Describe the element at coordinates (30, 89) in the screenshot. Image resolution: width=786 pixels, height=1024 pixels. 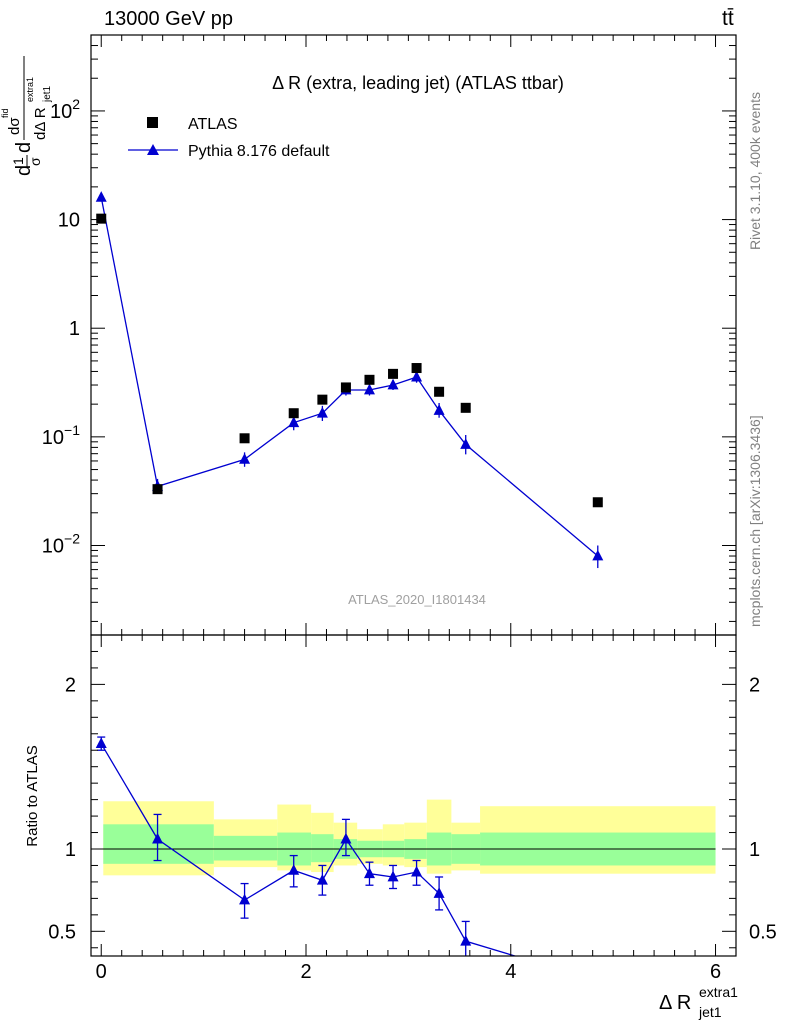
I see `svg-text: extra1` at that location.